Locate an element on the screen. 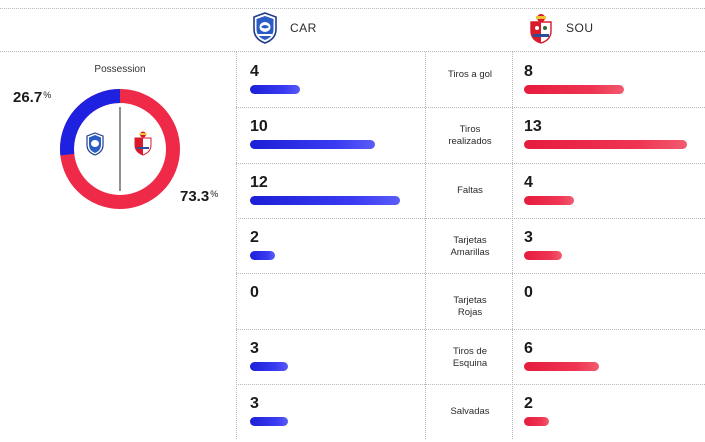  home-possession-value: 26.7% is located at coordinates (32, 97).